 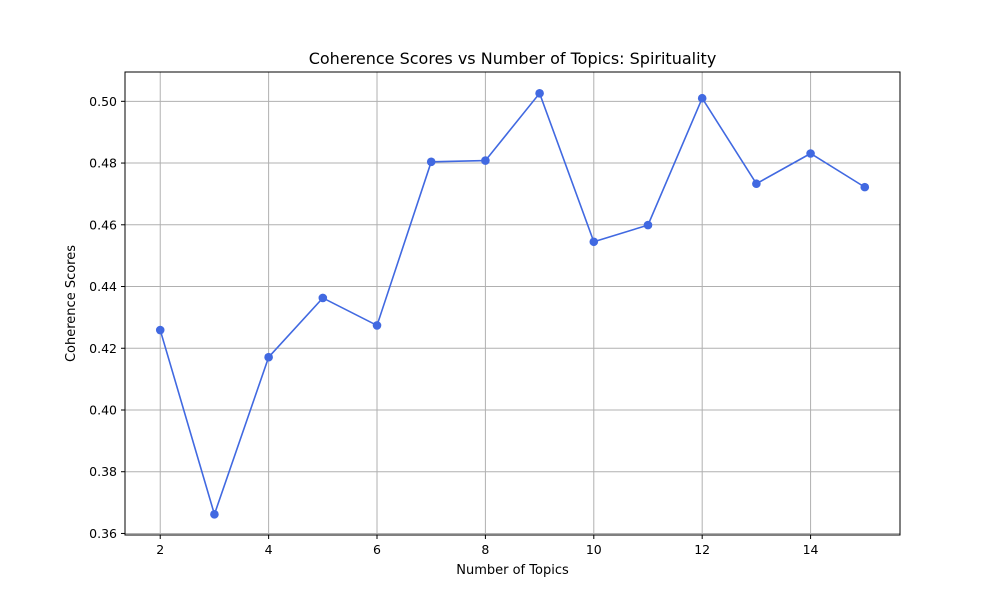 What do you see at coordinates (512, 570) in the screenshot?
I see `x-axis-label: Number of Topics` at bounding box center [512, 570].